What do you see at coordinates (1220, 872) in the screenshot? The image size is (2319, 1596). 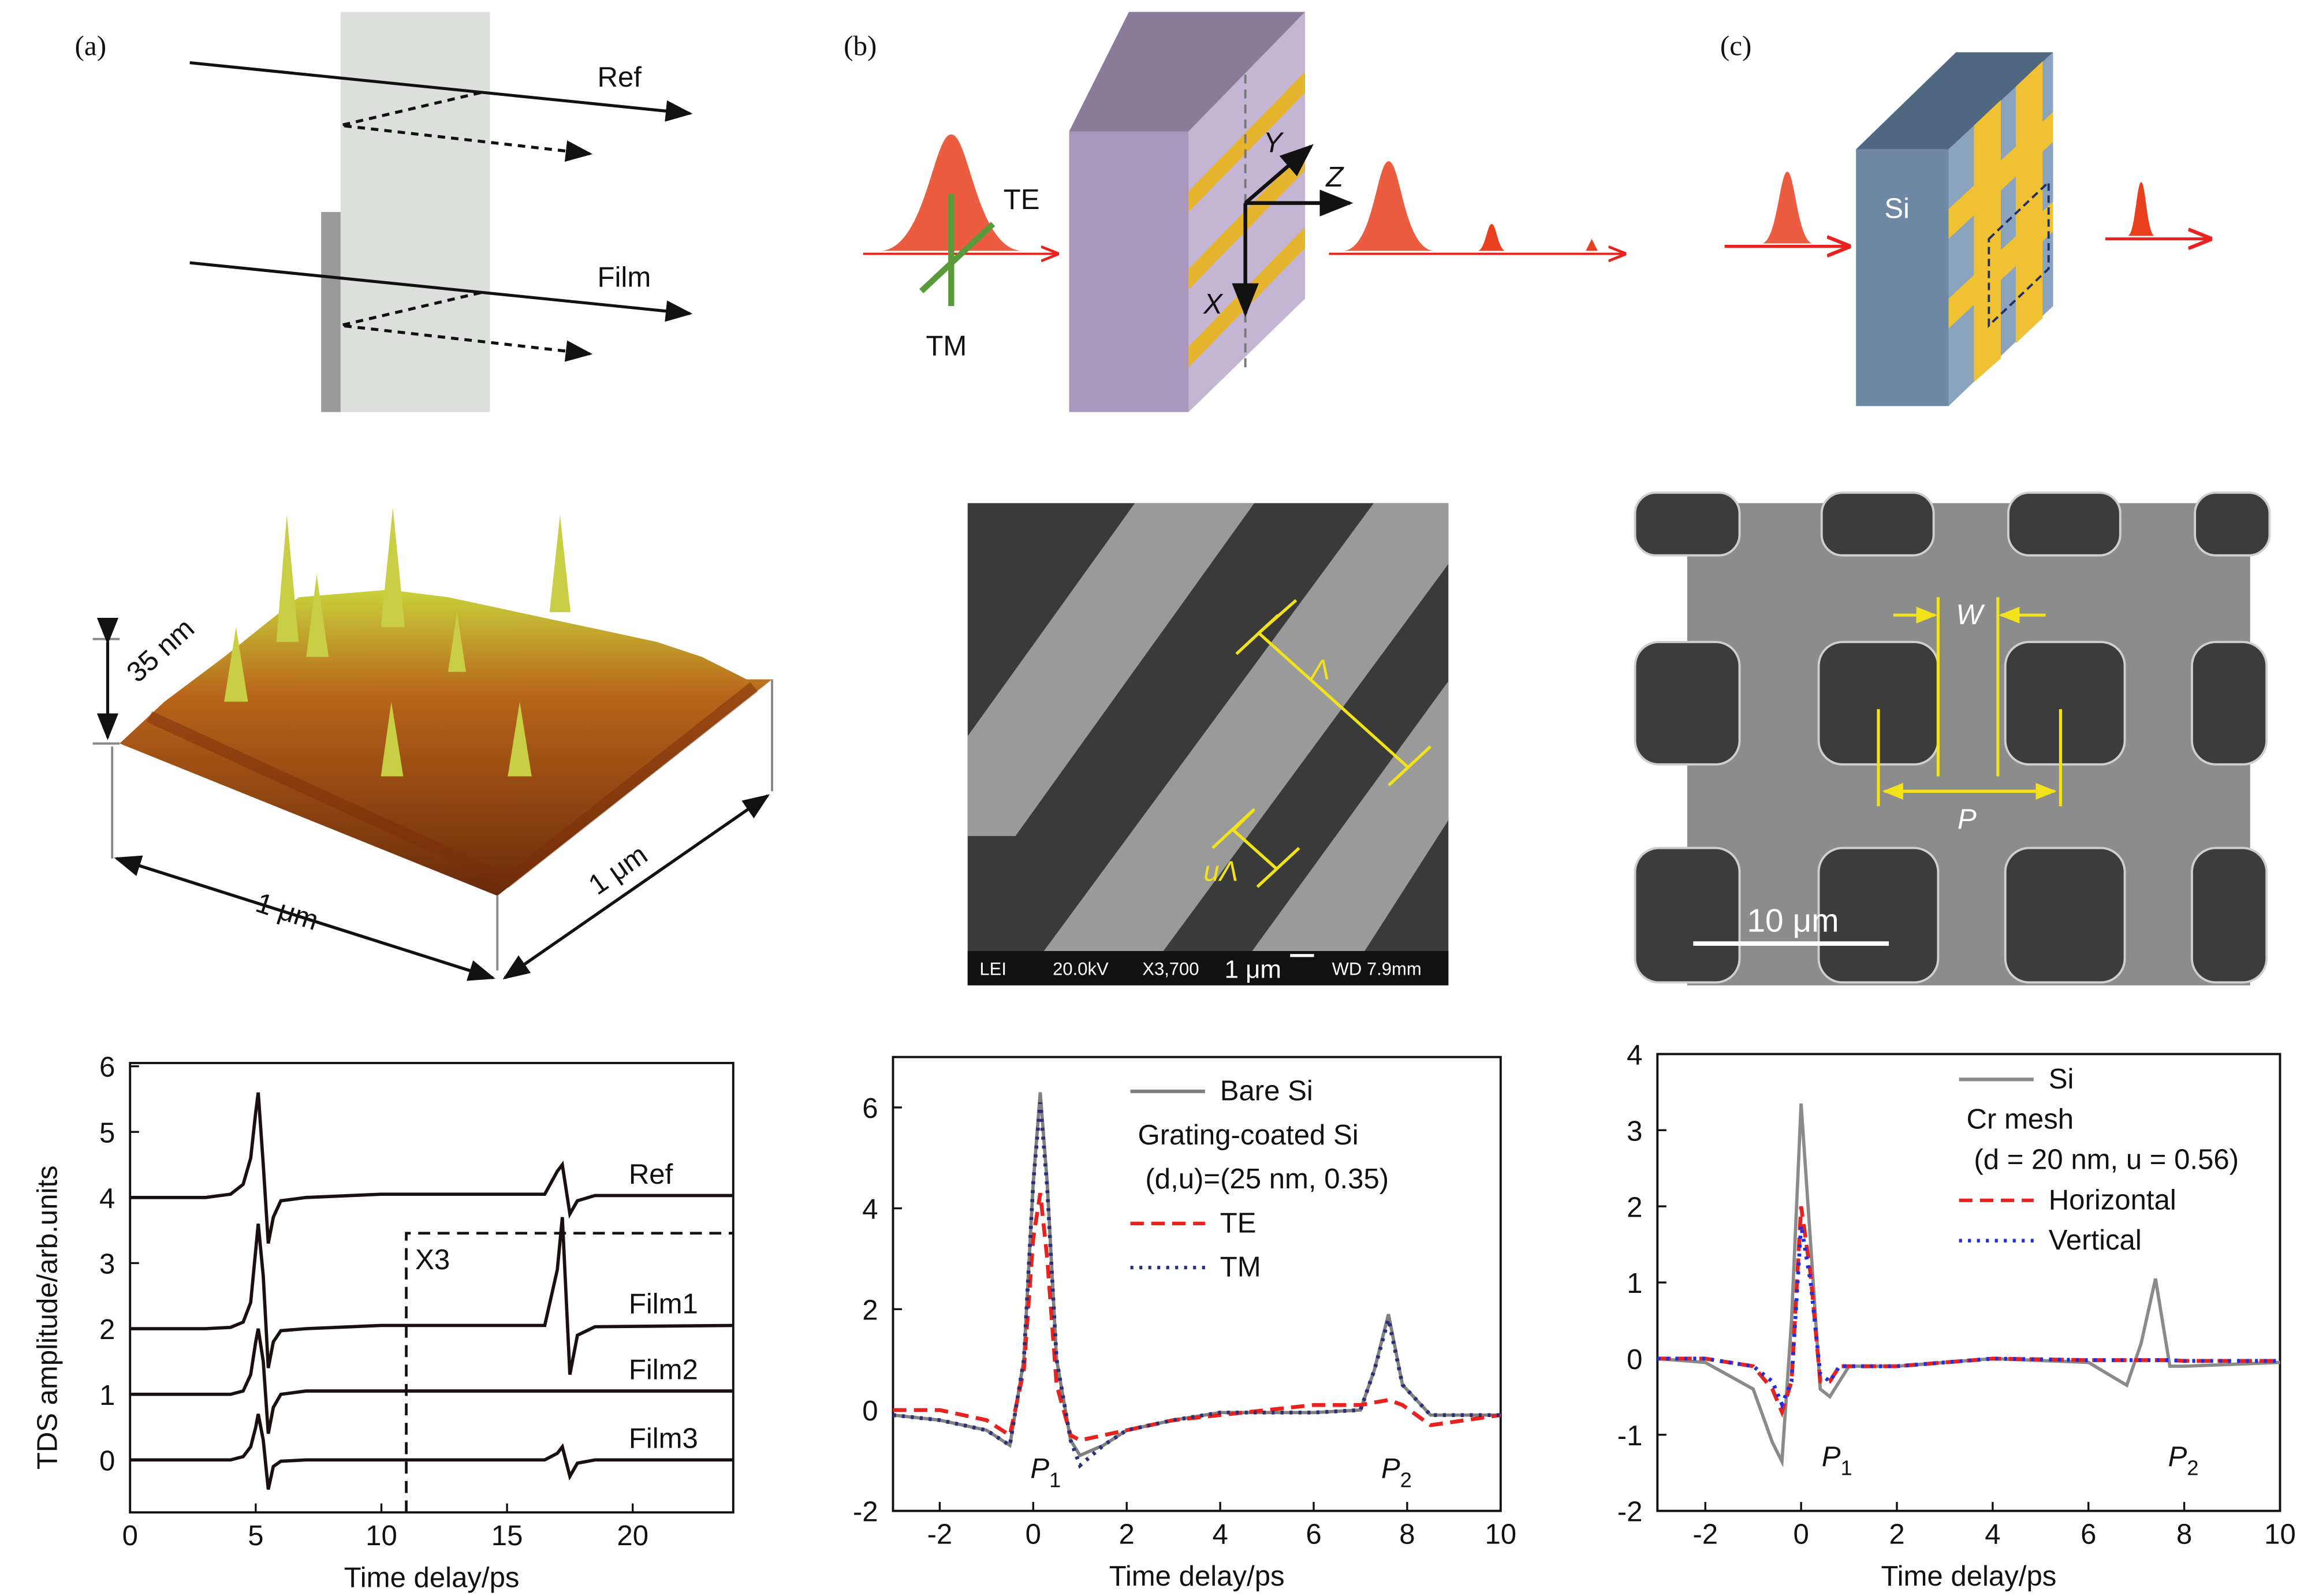 I see `dimension-label: uΛ` at bounding box center [1220, 872].